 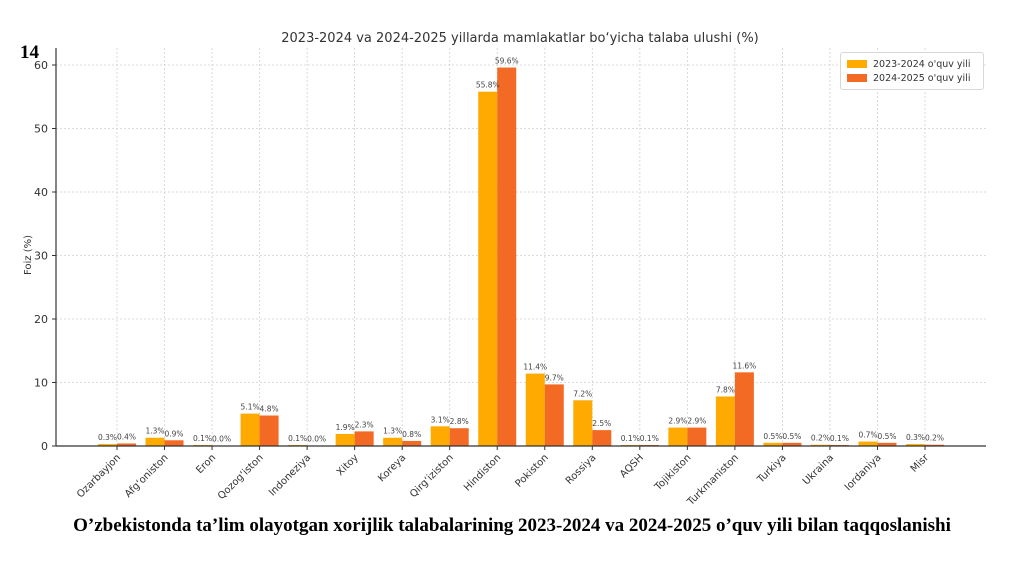 What do you see at coordinates (290, 475) in the screenshot?
I see `x-tick-label: Indoneziya` at bounding box center [290, 475].